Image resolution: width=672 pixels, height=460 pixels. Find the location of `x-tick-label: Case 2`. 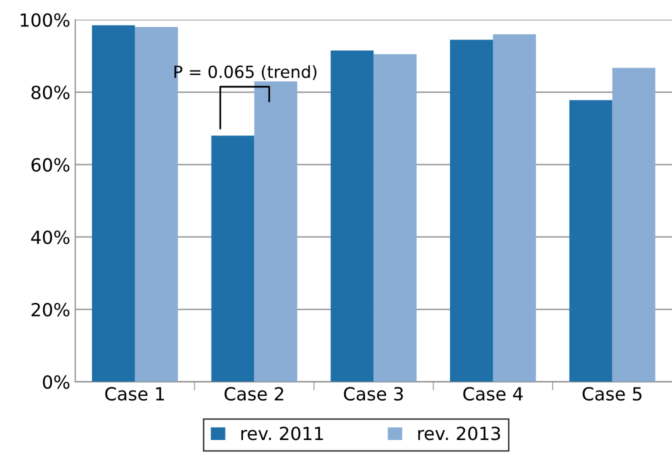

x-tick-label: Case 2 is located at coordinates (254, 393).